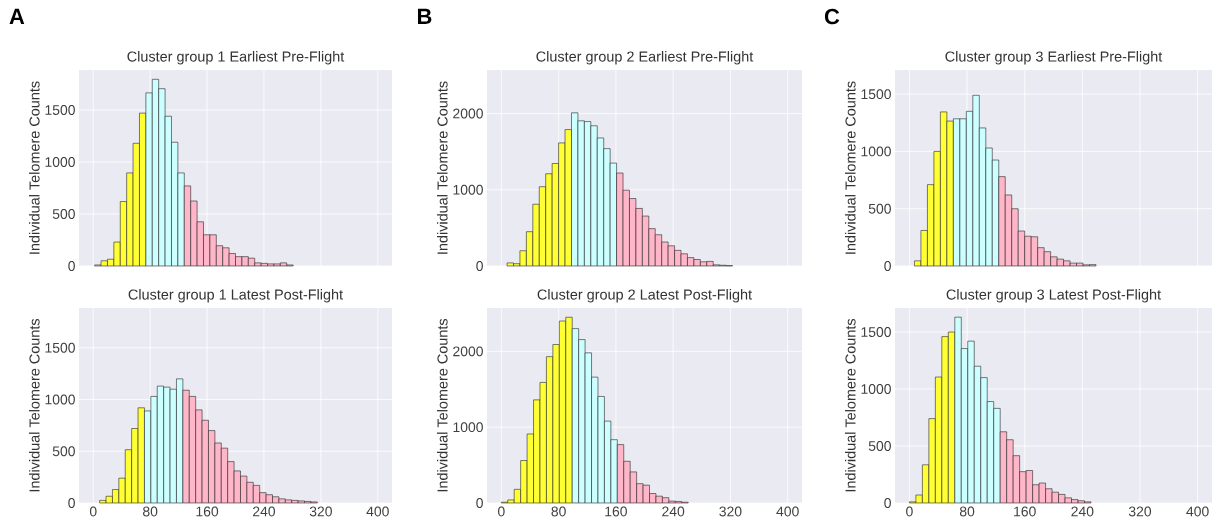 This screenshot has height=531, width=1225. Describe the element at coordinates (236, 58) in the screenshot. I see `chart-title: Cluster group 1 Earliest Pre-Flight` at that location.